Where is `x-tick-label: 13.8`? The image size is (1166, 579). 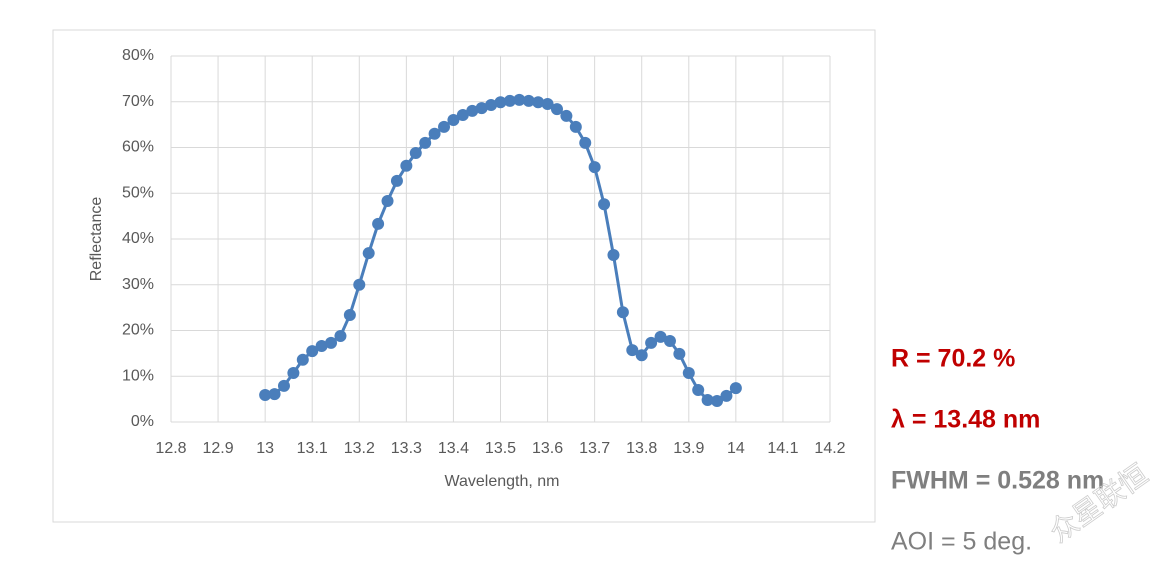
x-tick-label: 13.8 is located at coordinates (641, 448).